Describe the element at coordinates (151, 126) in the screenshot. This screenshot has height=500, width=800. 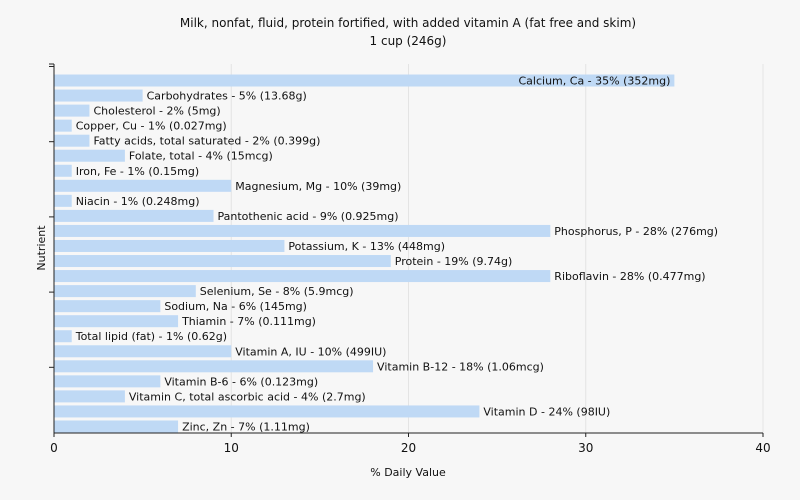
I see `bar-label: Copper, Cu - 1% (0.027mg)` at that location.